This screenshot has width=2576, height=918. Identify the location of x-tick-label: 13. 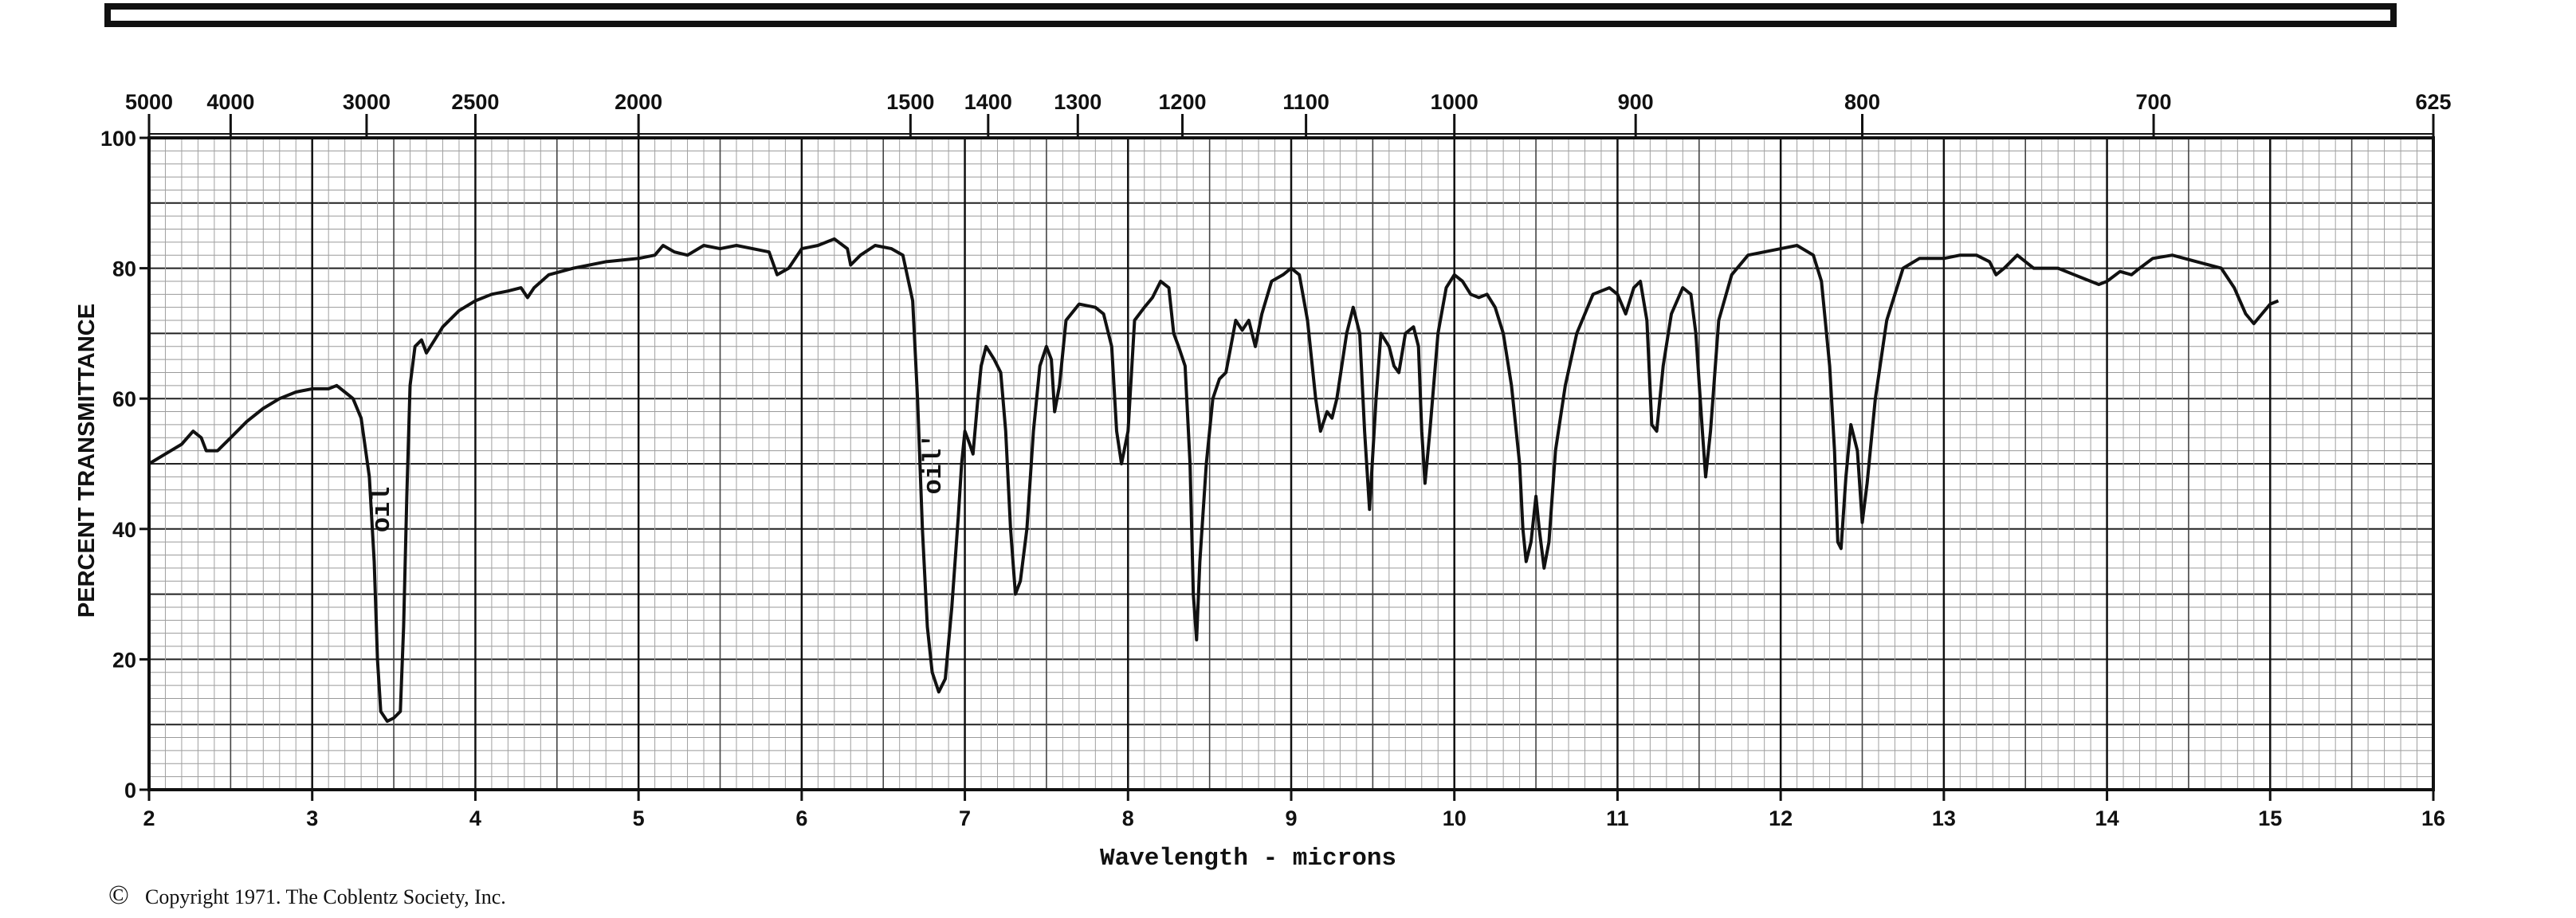
(1944, 818).